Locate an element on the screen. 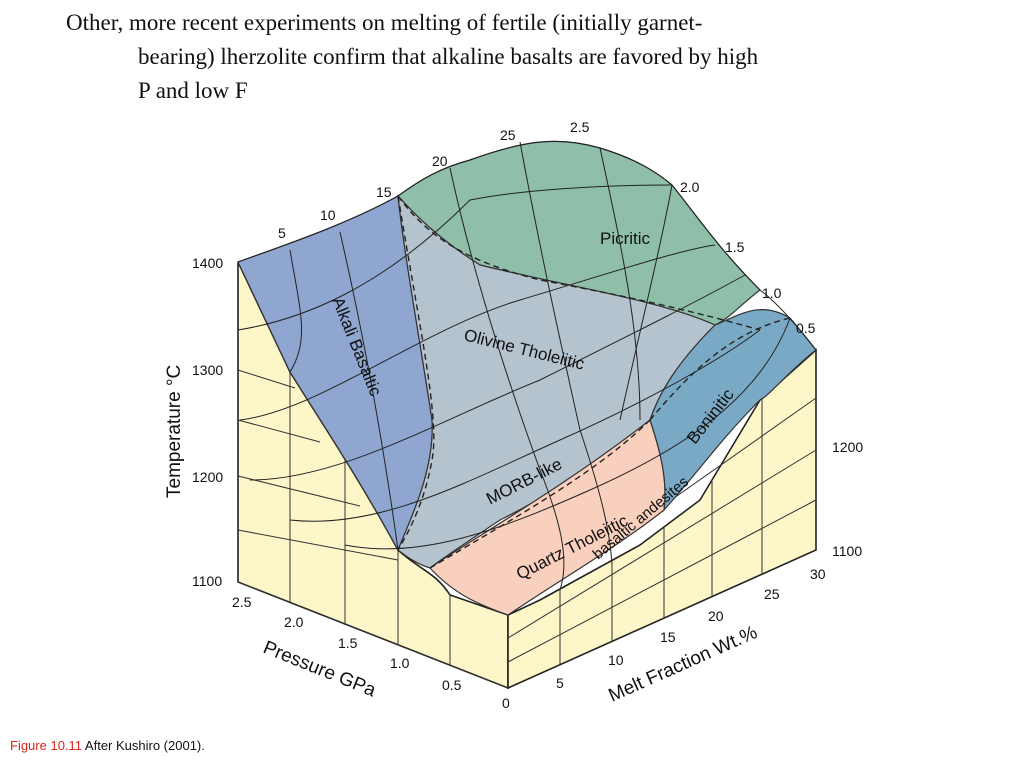 Image resolution: width=1024 pixels, height=768 pixels. figure-caption: Figure 10.11 After Kushiro (2001). is located at coordinates (107, 745).